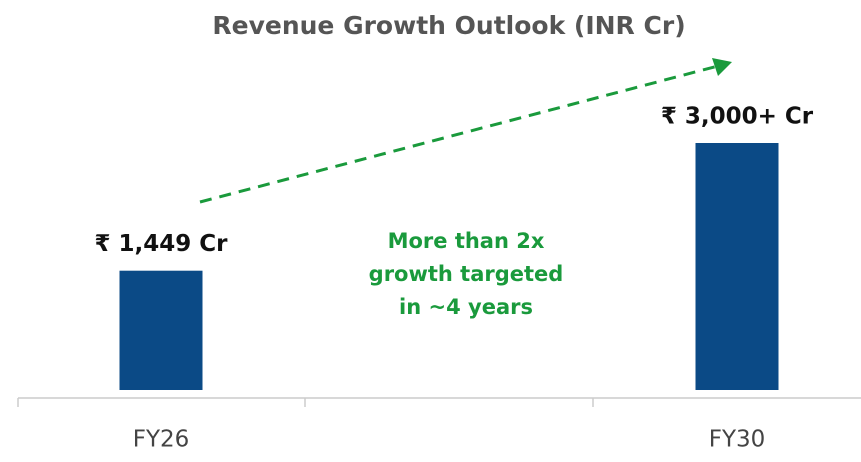 The image size is (861, 462). Describe the element at coordinates (722, 67) in the screenshot. I see `arrow-head` at that location.